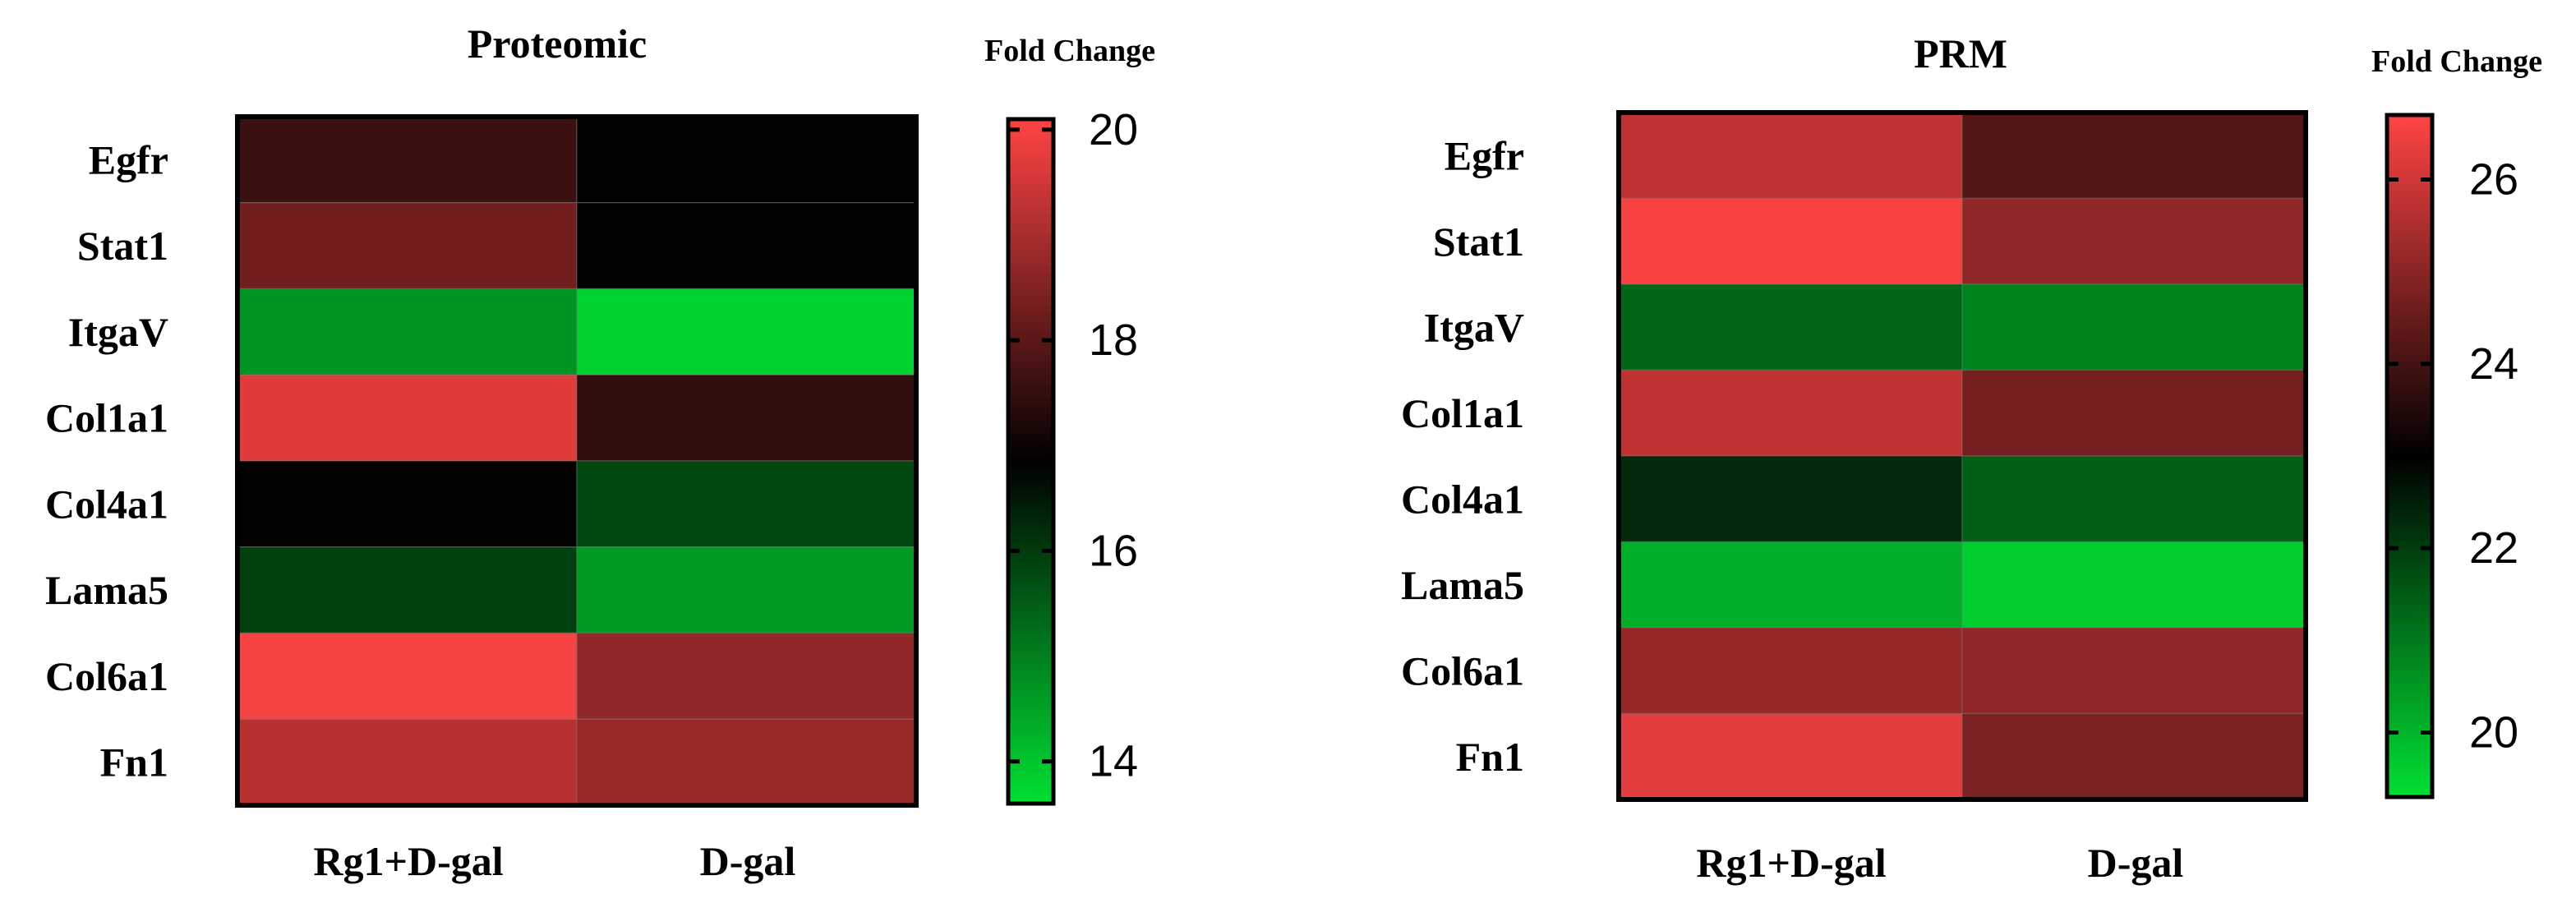  I want to click on chart-title: Proteomic, so click(557, 44).